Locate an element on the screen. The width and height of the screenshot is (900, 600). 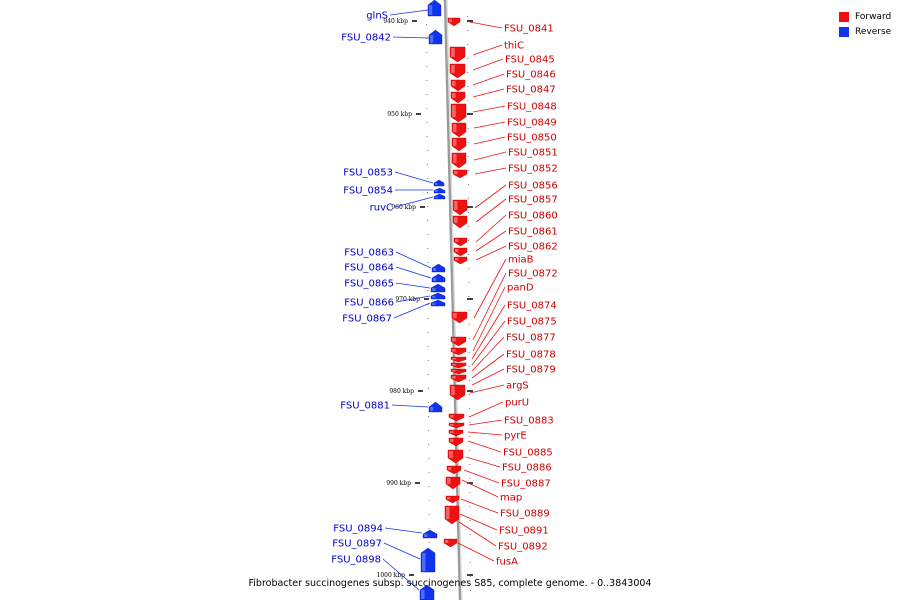
forward-gene-label: map is located at coordinates (511, 498).